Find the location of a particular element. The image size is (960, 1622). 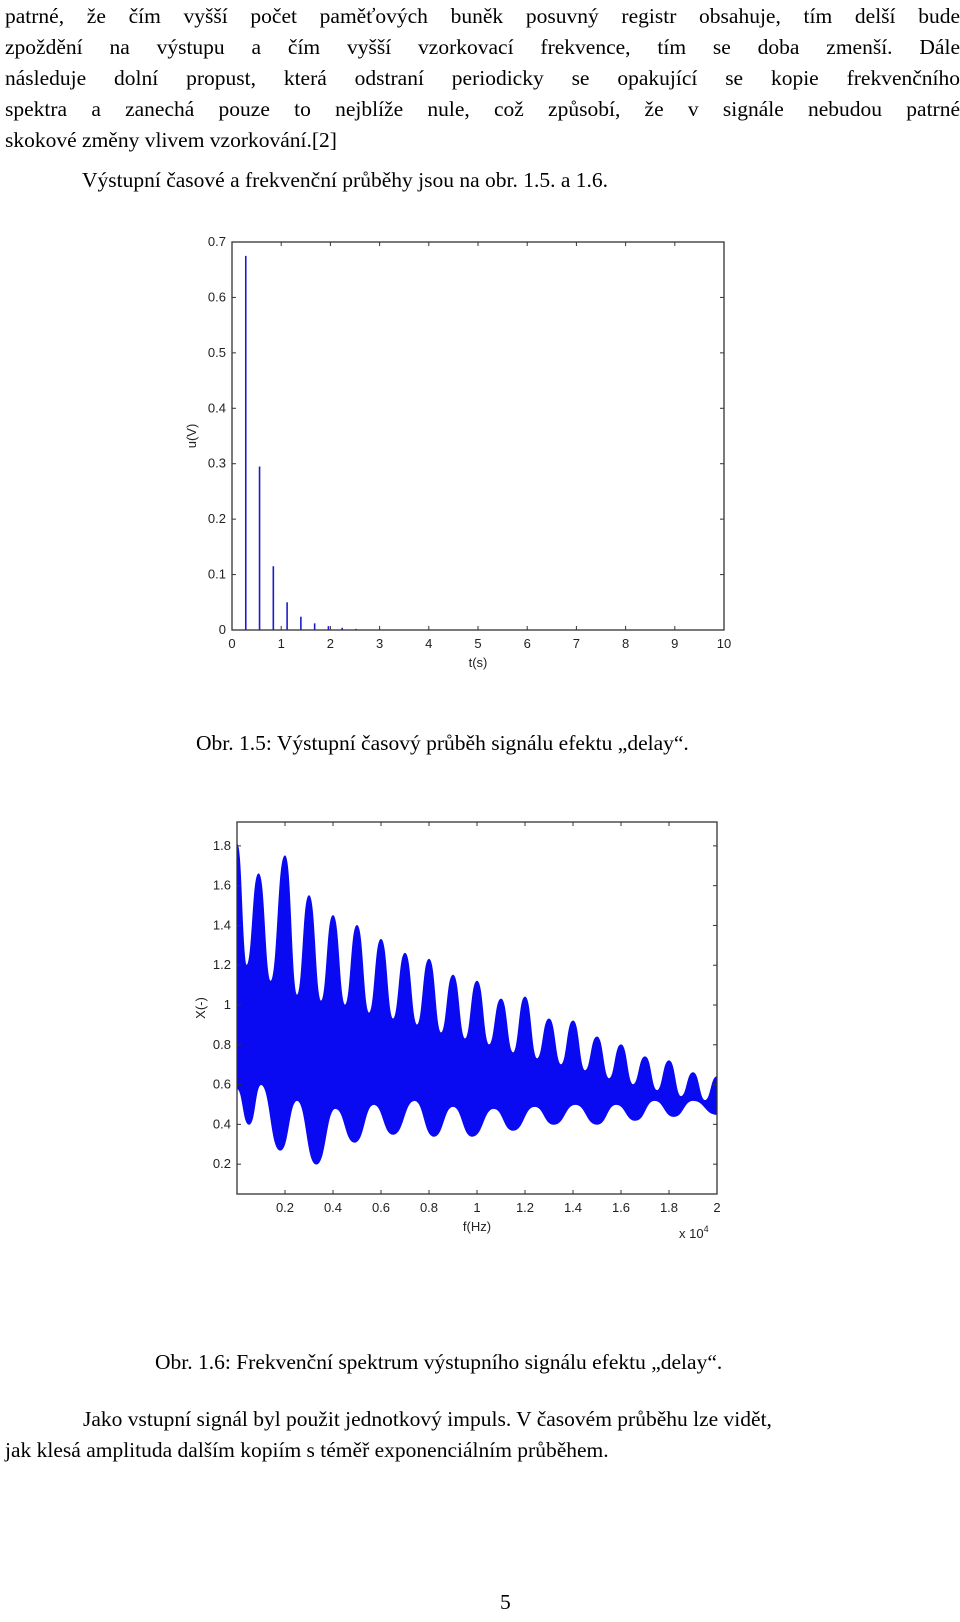

x-tick-label: 1.4 is located at coordinates (573, 1207).